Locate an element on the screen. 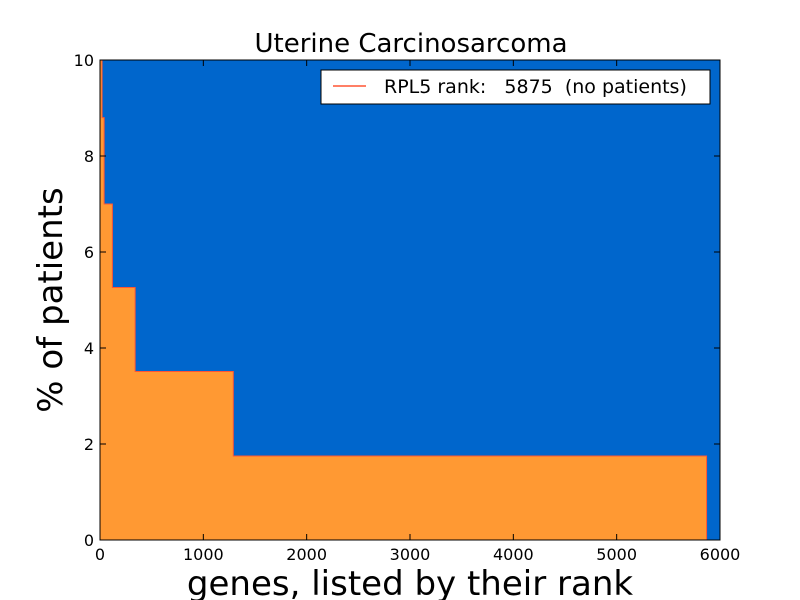 This screenshot has width=800, height=600. legend-box is located at coordinates (515, 87).